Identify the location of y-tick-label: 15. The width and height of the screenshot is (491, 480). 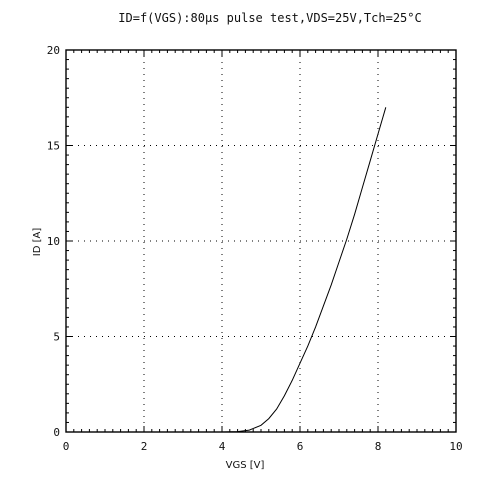
(53, 146).